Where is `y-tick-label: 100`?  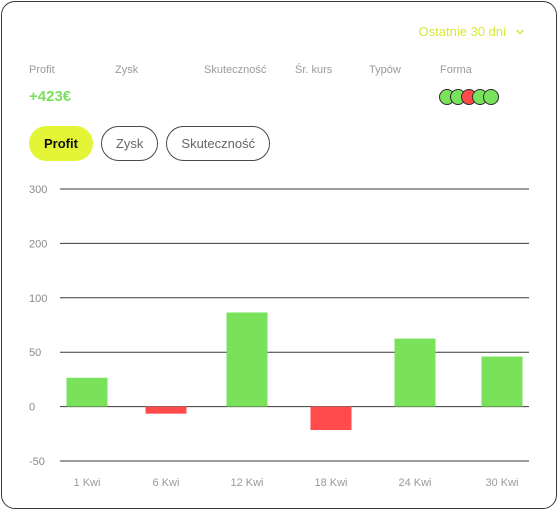
y-tick-label: 100 is located at coordinates (38, 299).